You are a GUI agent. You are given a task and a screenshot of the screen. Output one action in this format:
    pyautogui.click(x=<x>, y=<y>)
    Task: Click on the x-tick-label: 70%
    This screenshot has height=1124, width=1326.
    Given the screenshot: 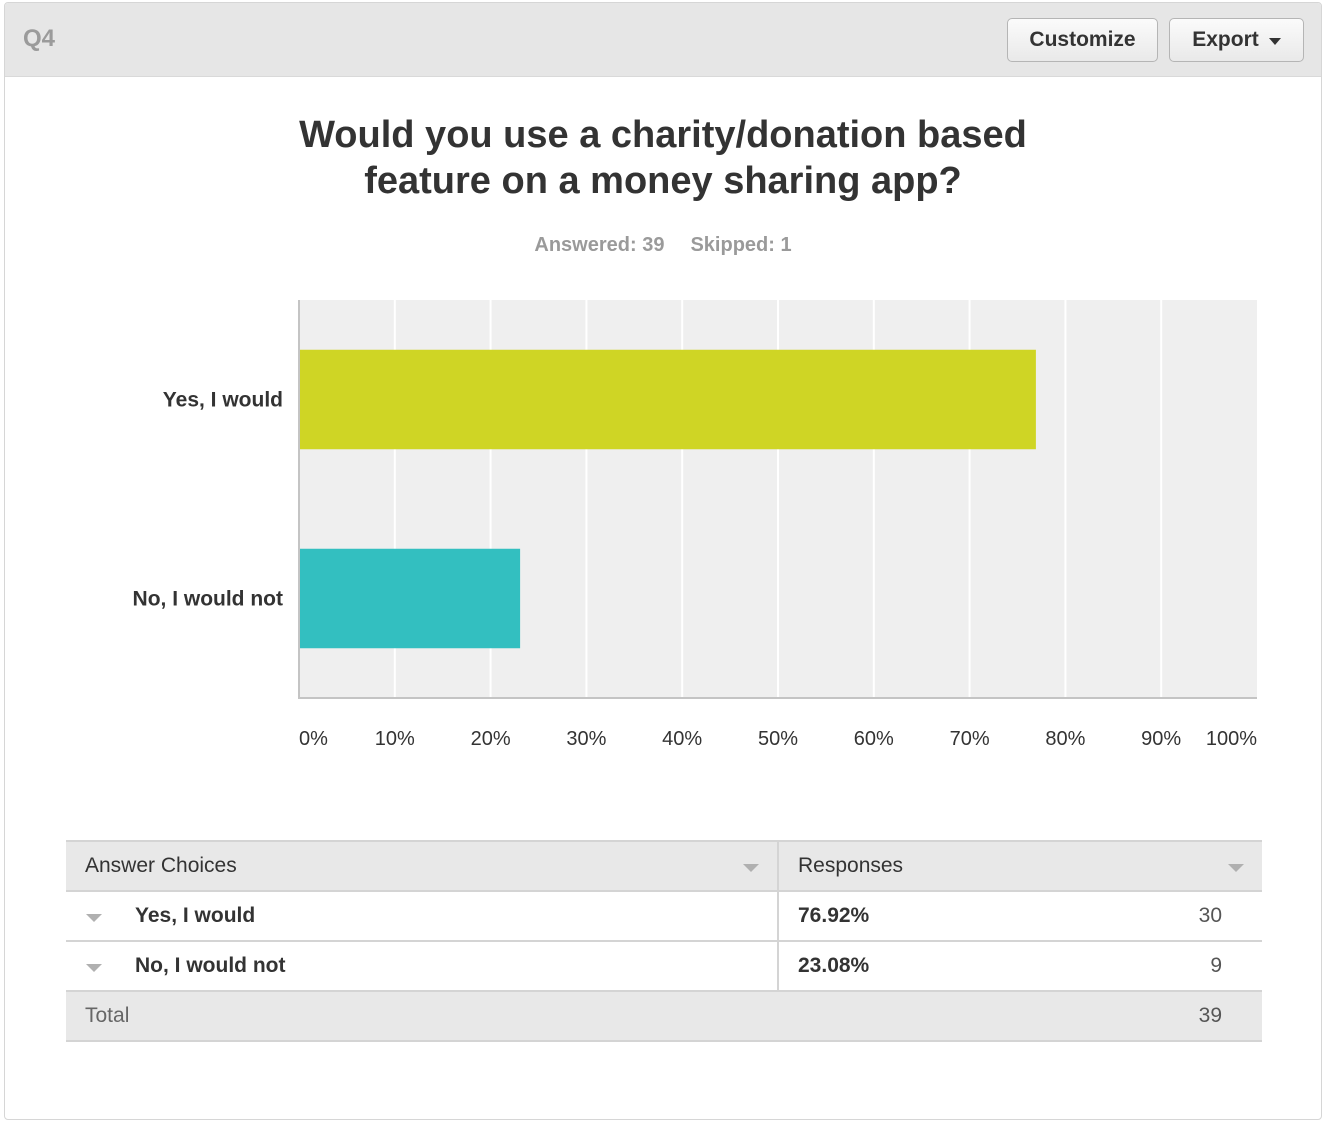 What is the action you would take?
    pyautogui.click(x=970, y=739)
    